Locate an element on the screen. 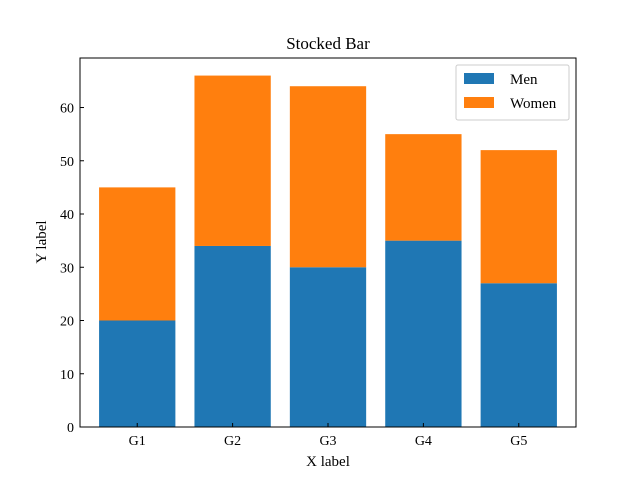  bar-women-g3 is located at coordinates (328, 177).